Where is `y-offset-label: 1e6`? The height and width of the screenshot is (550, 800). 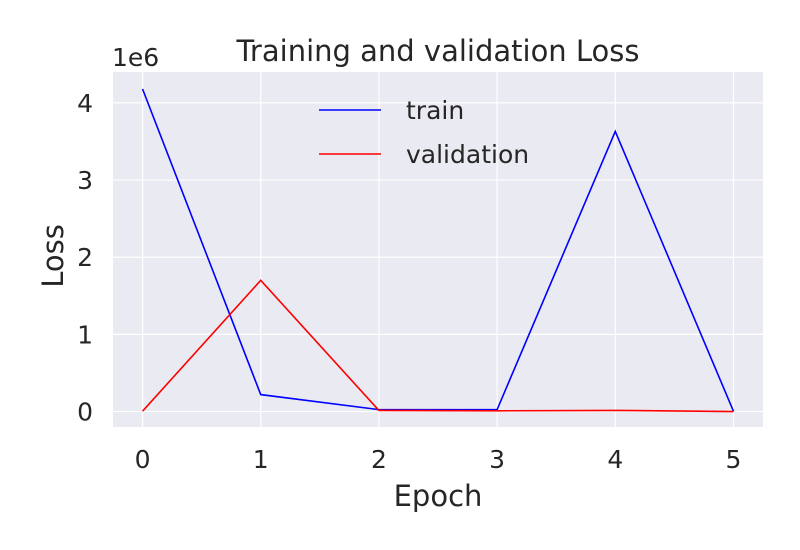 y-offset-label: 1e6 is located at coordinates (135, 57).